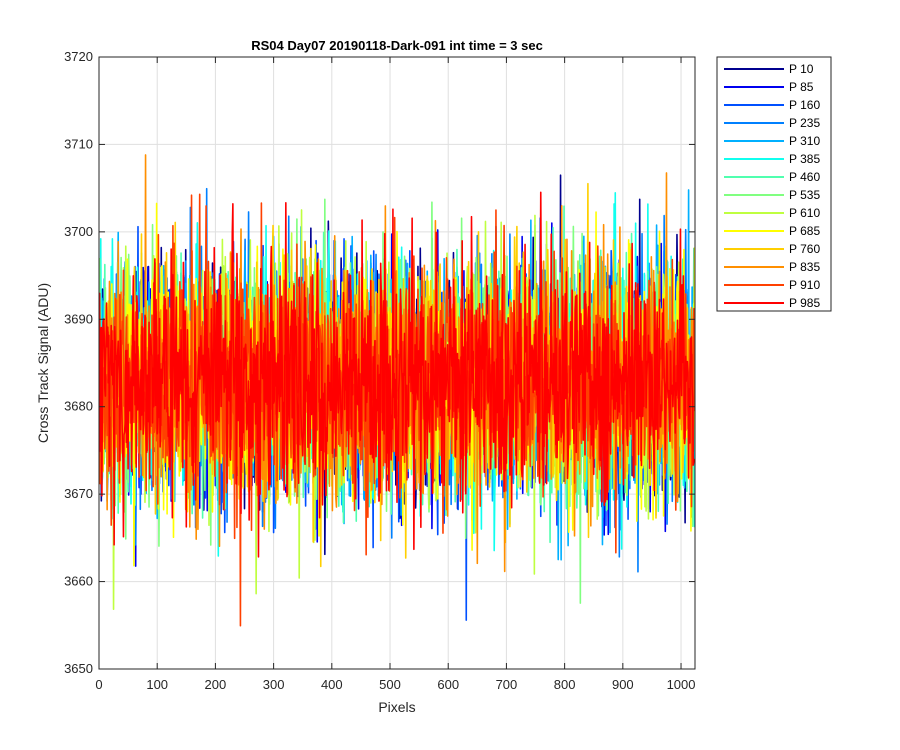 The height and width of the screenshot is (750, 900). What do you see at coordinates (78, 231) in the screenshot?
I see `y-tick-label: 3700` at bounding box center [78, 231].